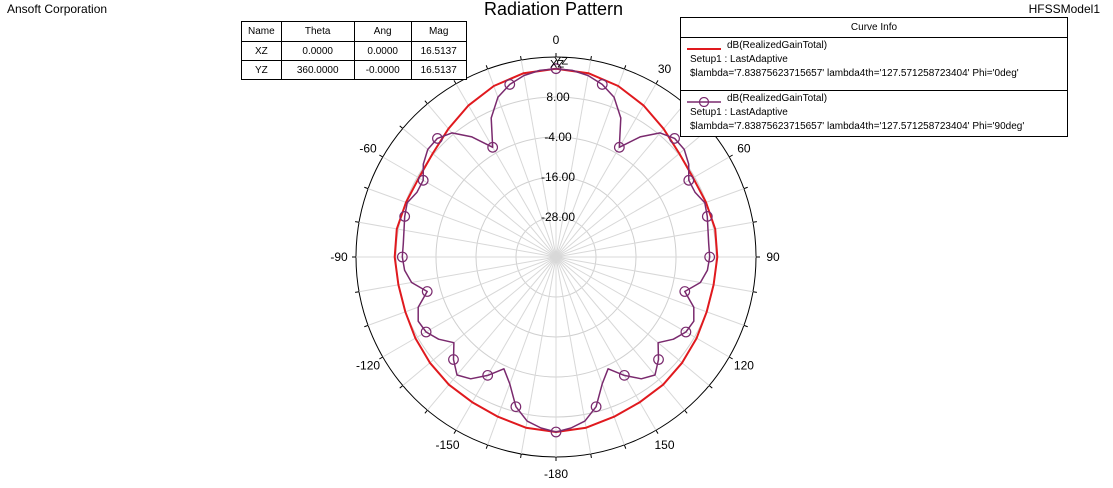 Image resolution: width=1113 pixels, height=488 pixels. Describe the element at coordinates (561, 62) in the screenshot. I see `marker-annotation: YZ` at that location.